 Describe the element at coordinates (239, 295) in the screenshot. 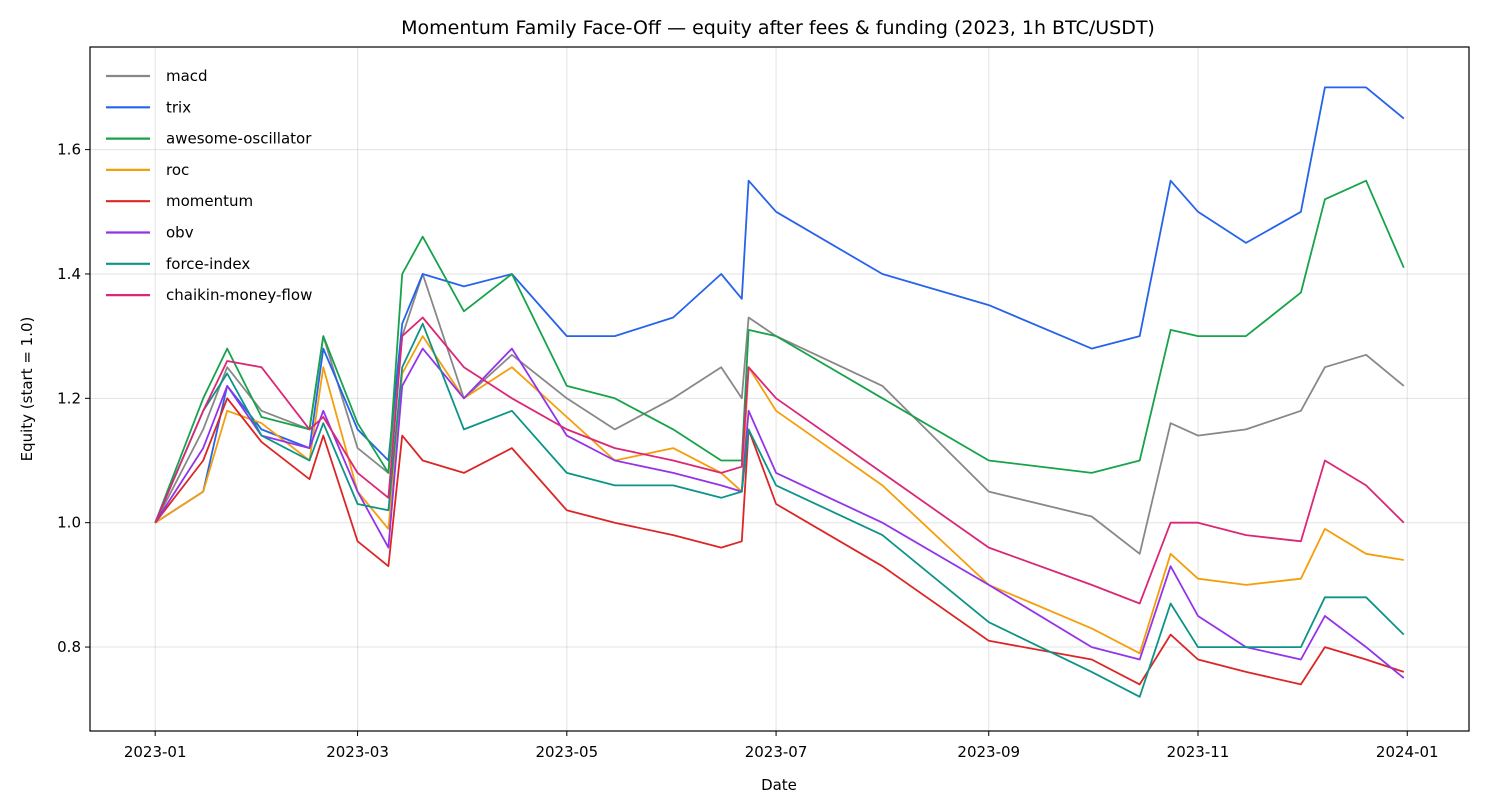

I see `legend-label-chaikin-money-flow: chaikin-money-flow` at that location.